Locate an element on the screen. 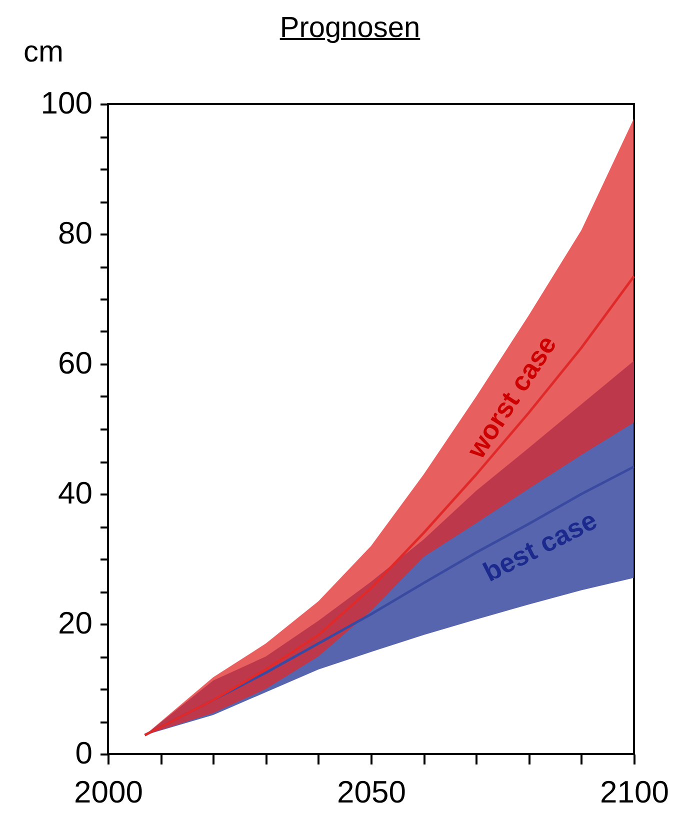  y-axis-title: cm is located at coordinates (44, 52).